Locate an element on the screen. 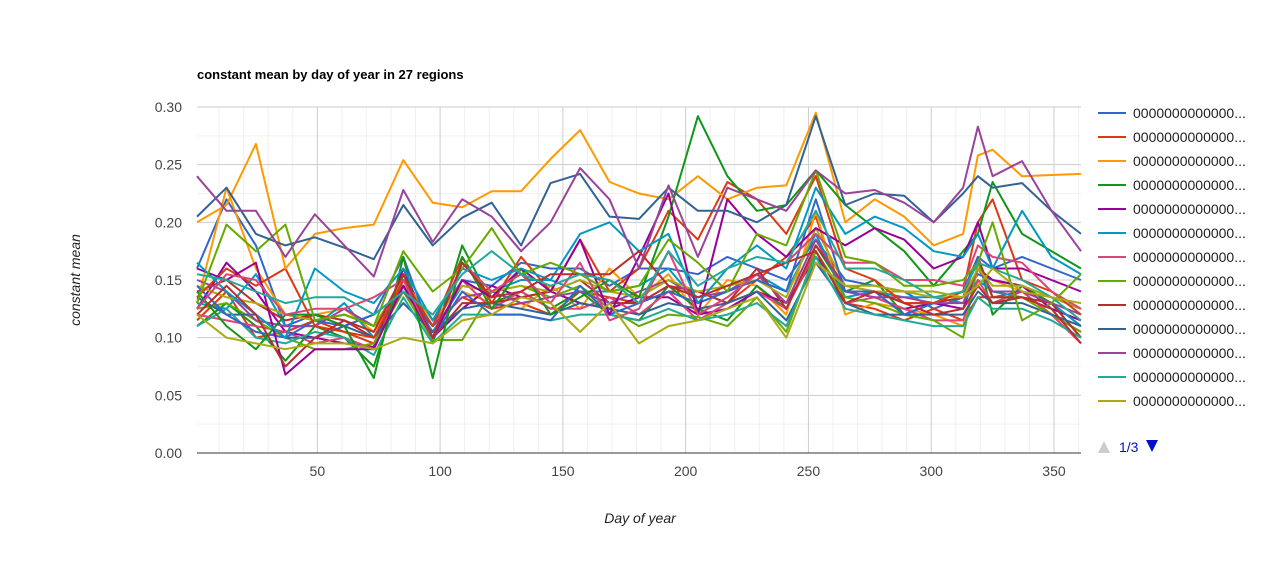 Image resolution: width=1279 pixels, height=561 pixels. y-axis-title: constant mean is located at coordinates (75, 280).